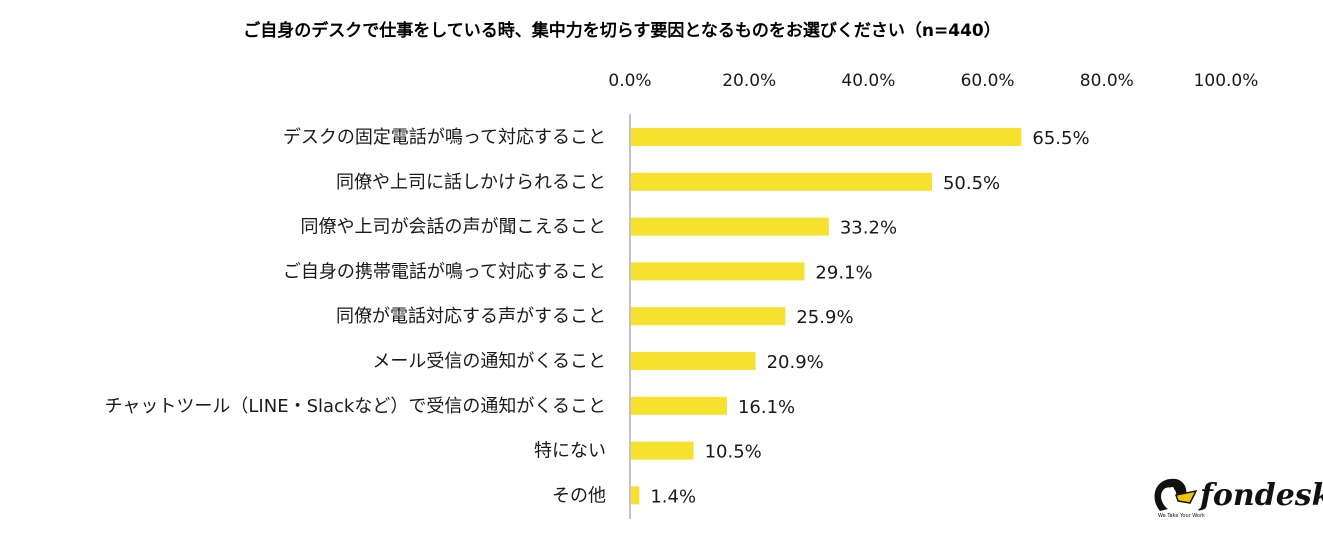 The image size is (1323, 550). I want to click on category-label: 同僚が電話対応する声がすること, so click(471, 316).